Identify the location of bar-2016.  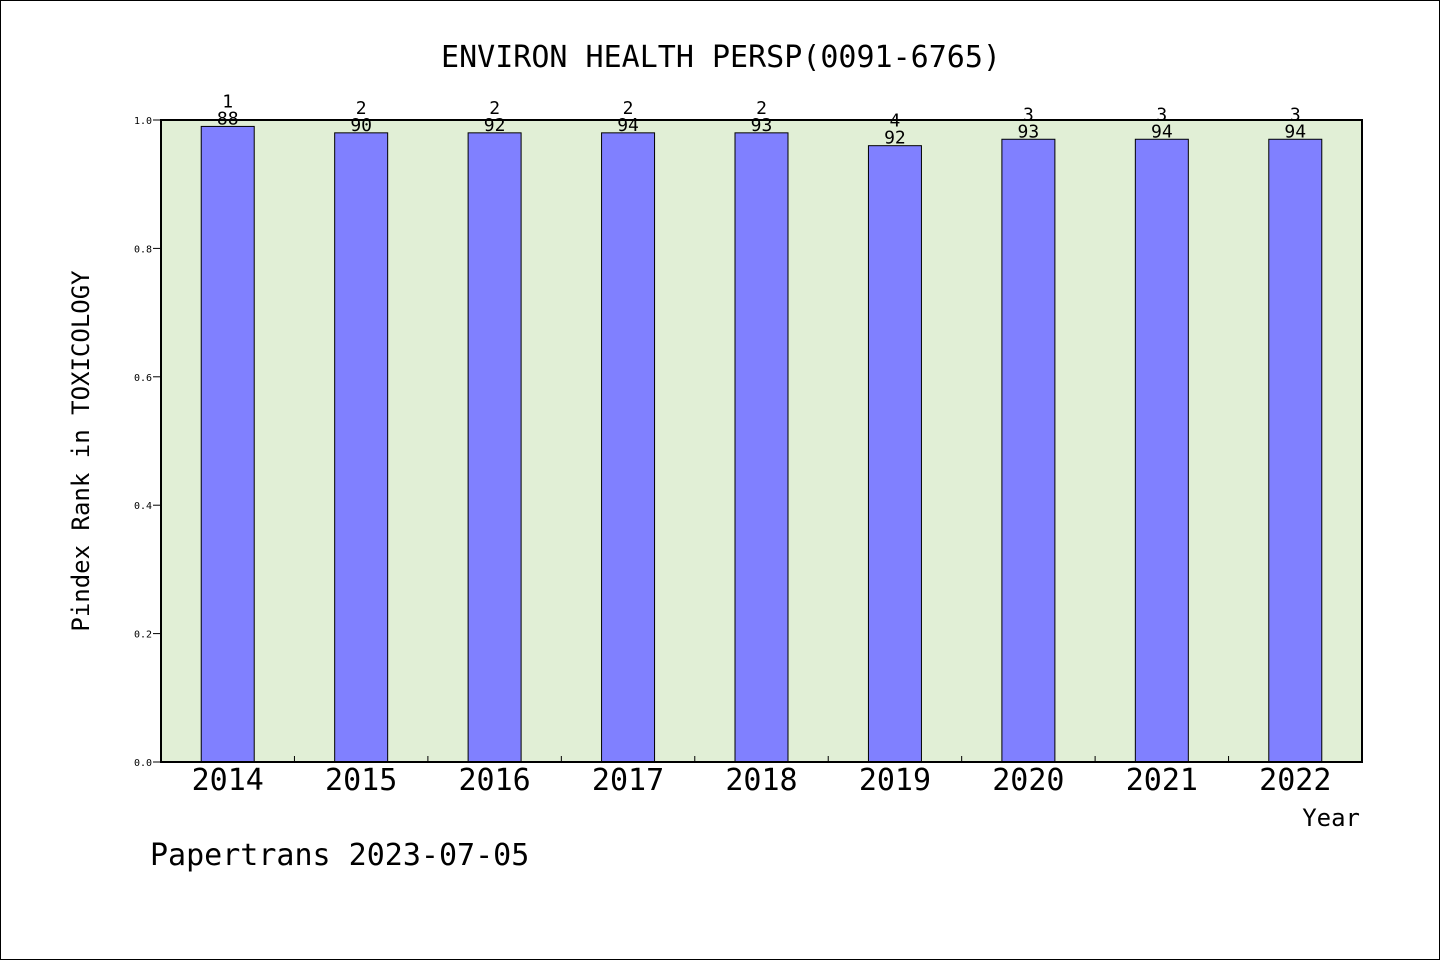
(494, 447).